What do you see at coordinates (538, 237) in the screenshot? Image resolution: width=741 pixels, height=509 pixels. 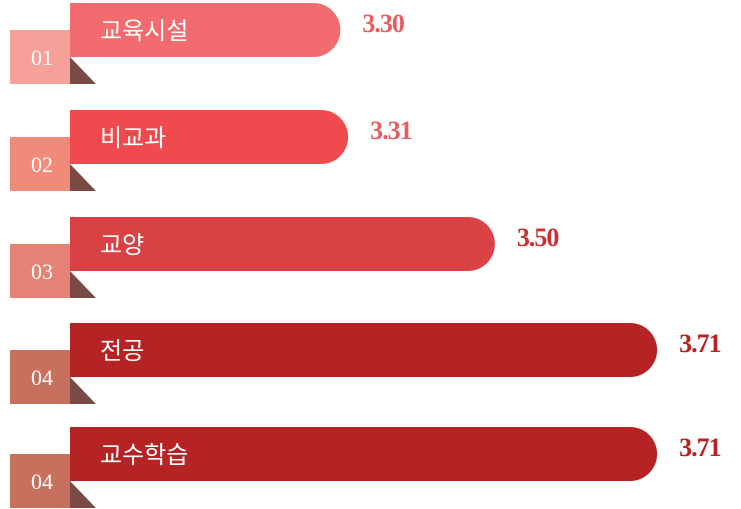 I see `value-label: 3.50` at bounding box center [538, 237].